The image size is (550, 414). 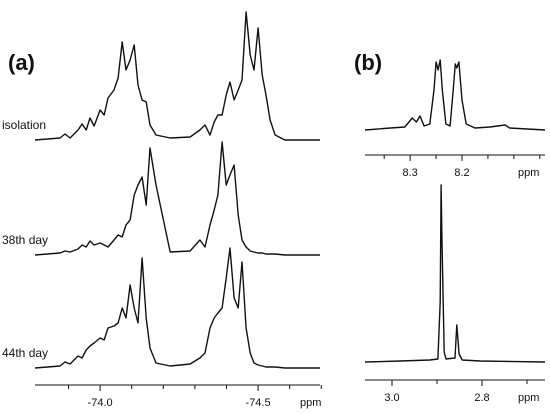 What do you see at coordinates (461, 173) in the screenshot?
I see `x-tick-label: 8.2` at bounding box center [461, 173].